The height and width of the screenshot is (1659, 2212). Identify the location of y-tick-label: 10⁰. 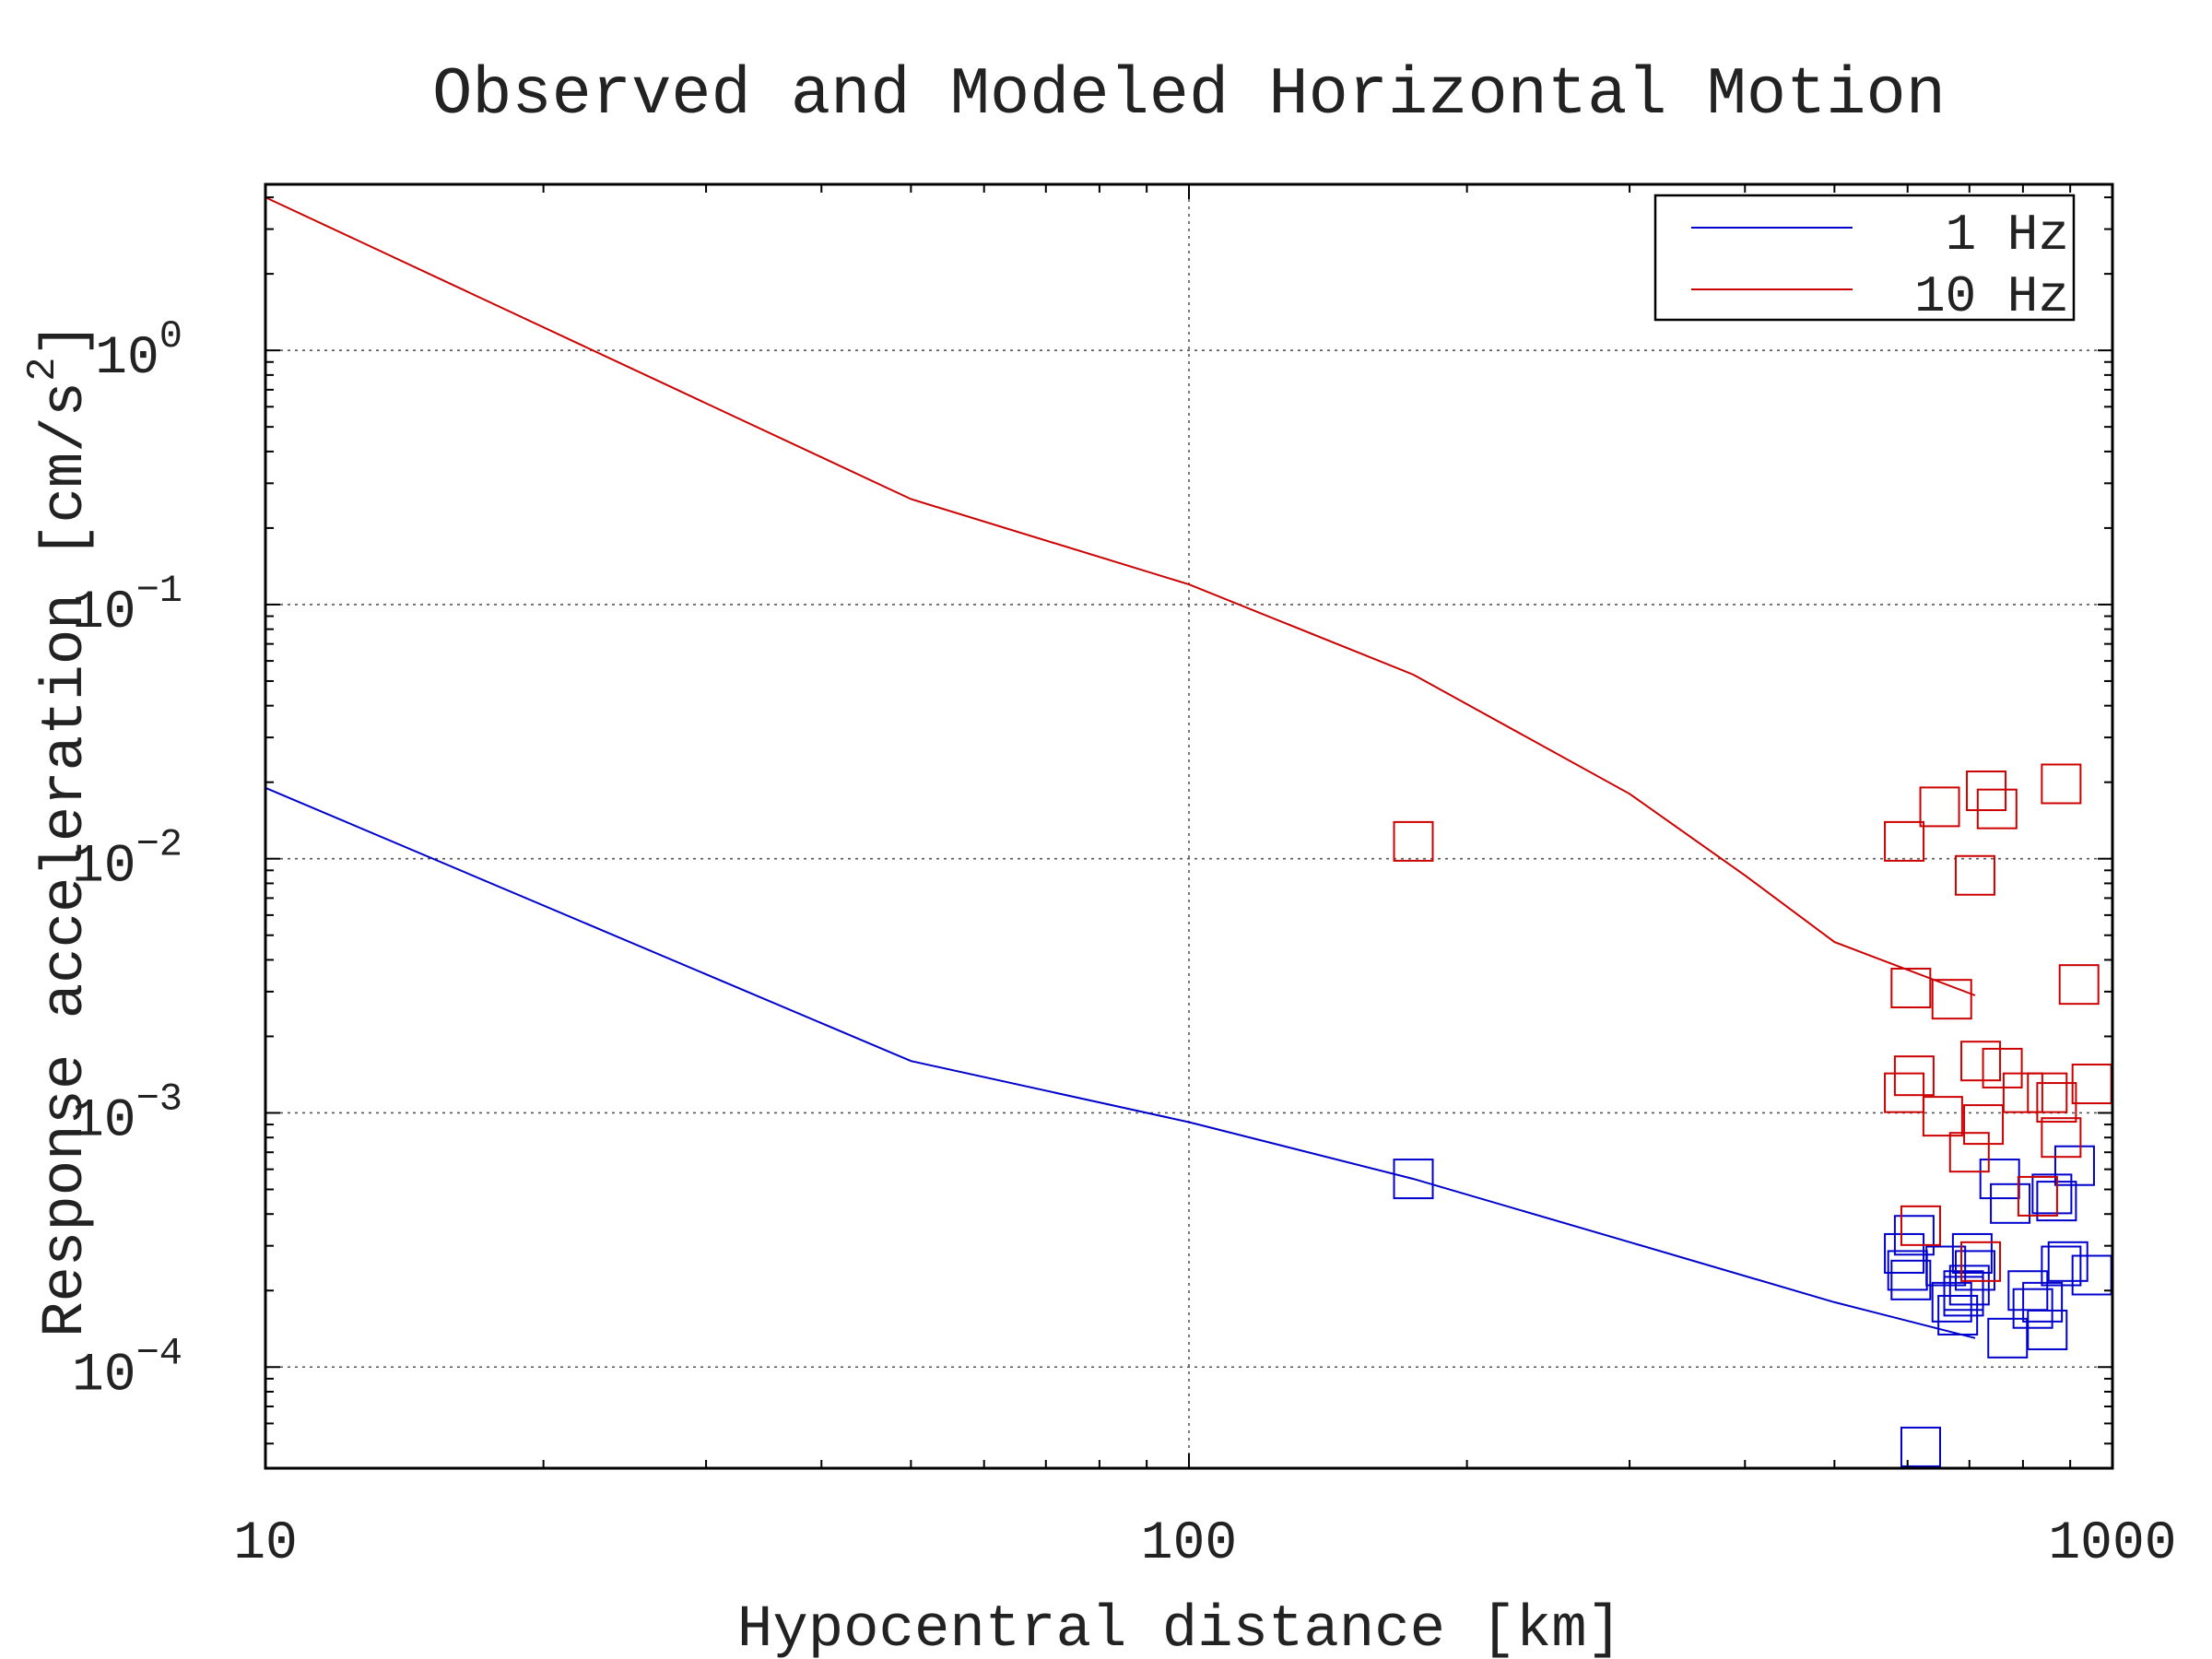
(138, 351).